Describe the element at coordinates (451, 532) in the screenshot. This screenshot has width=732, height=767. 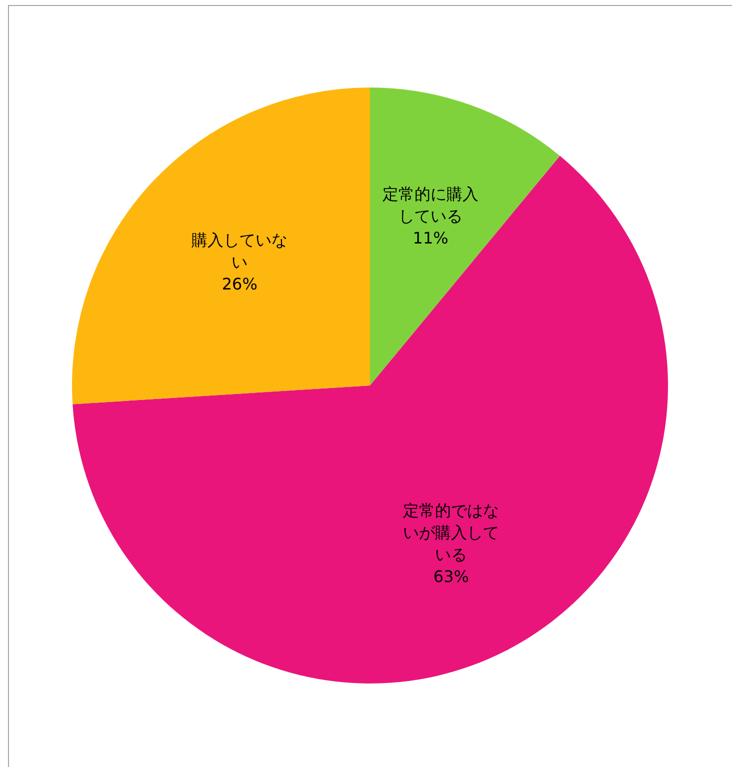
I see `slice-label: 定常的ではないが購入している` at that location.